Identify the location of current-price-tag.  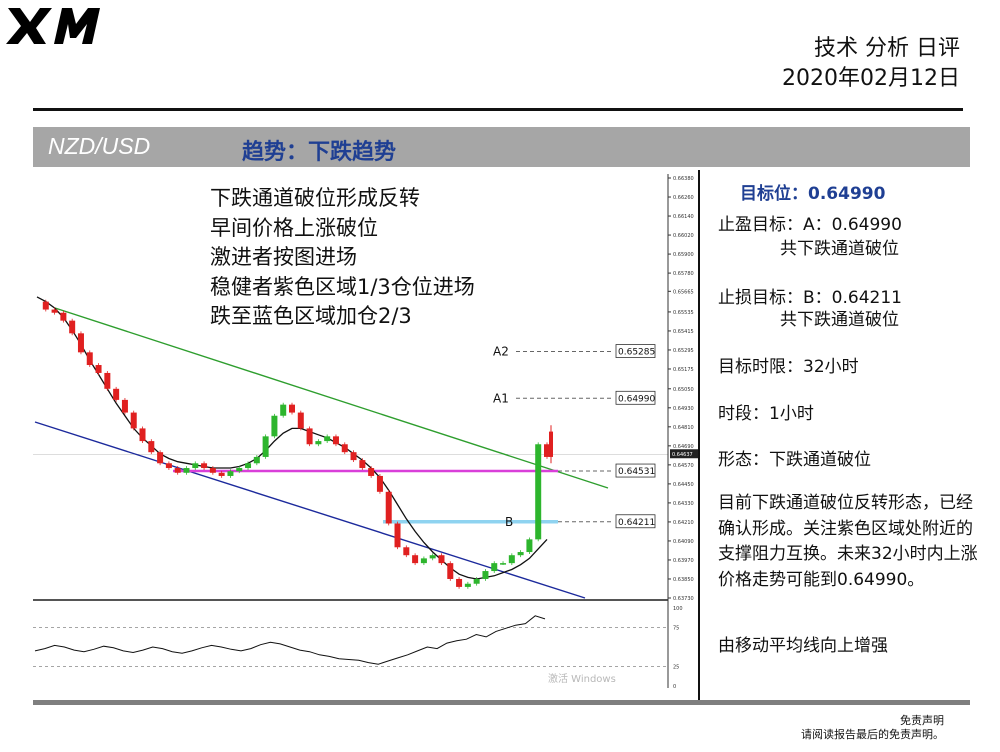
(684, 454).